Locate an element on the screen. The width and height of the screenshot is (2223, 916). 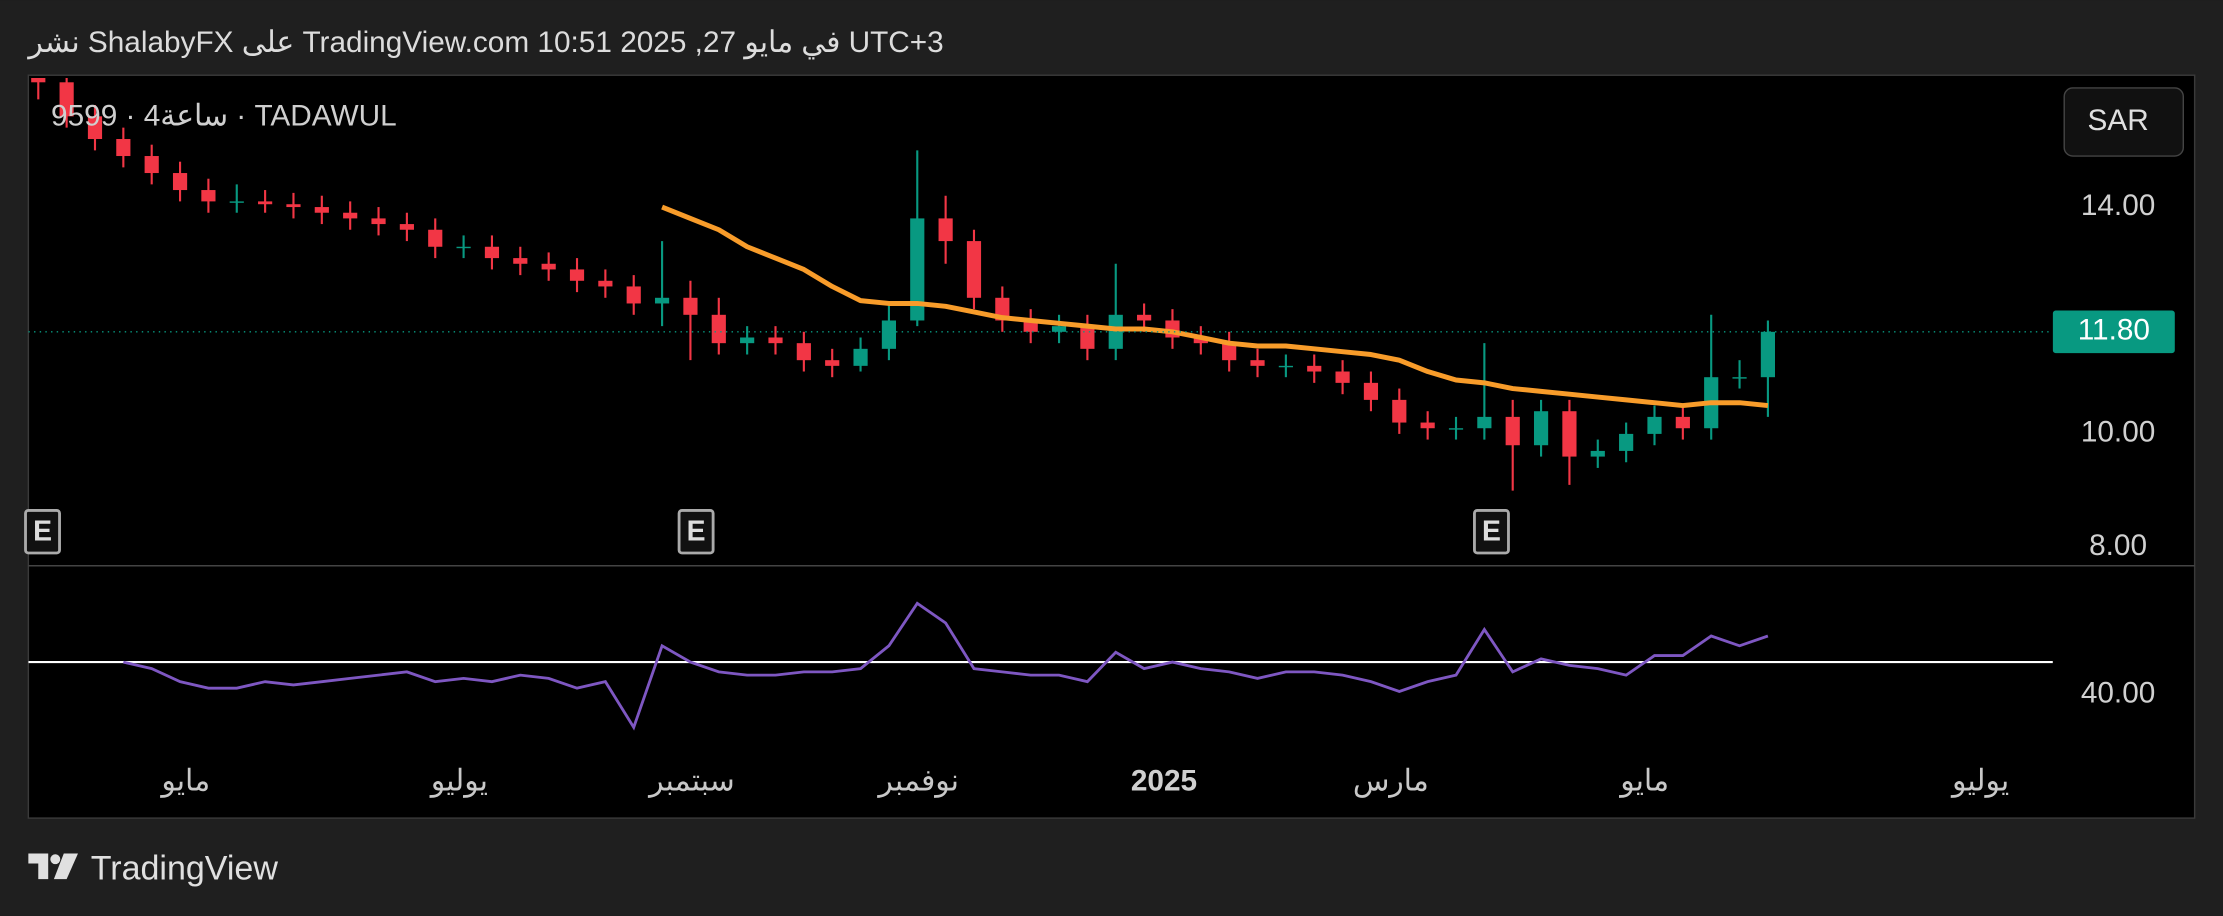
currency-box is located at coordinates (2124, 122).